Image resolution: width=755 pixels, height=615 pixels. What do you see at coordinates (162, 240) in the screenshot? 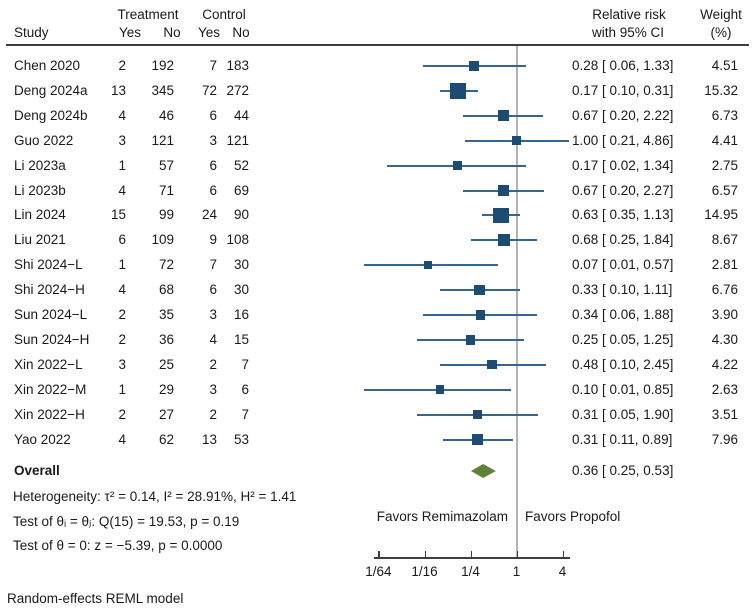
I see `treatment-no-count: 109` at bounding box center [162, 240].